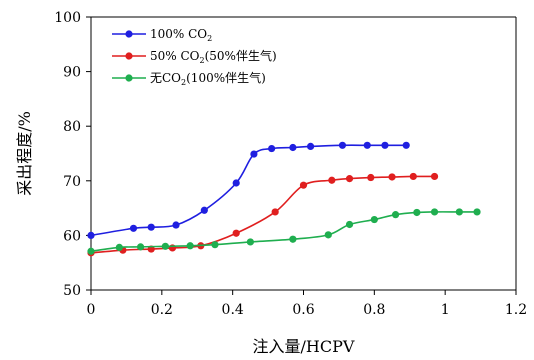 Image resolution: width=534 pixels, height=360 pixels. I want to click on y-tick-label: 60, so click(72, 236).